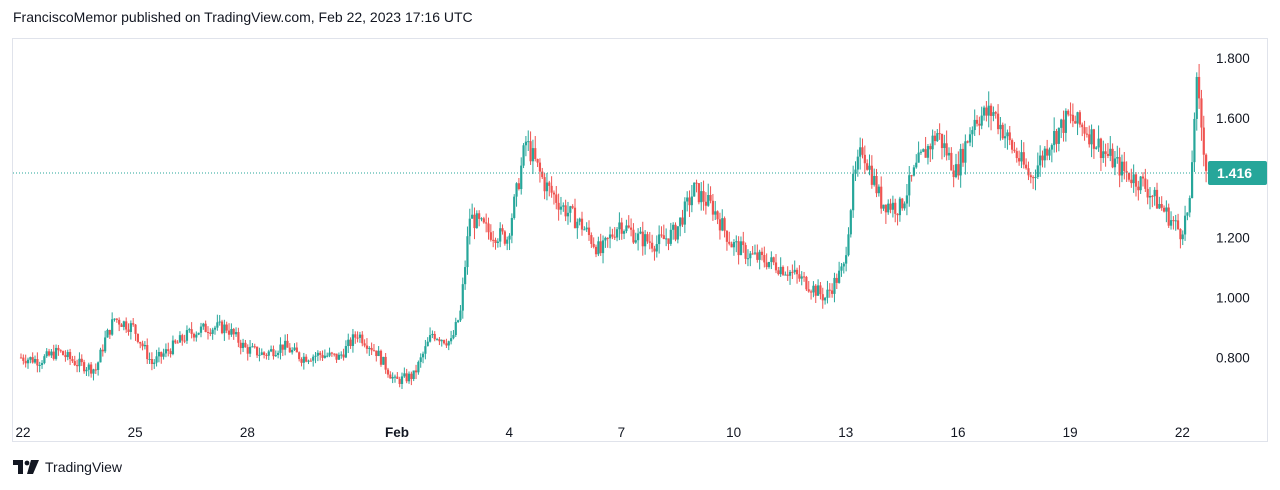 The height and width of the screenshot is (490, 1280). I want to click on time-tick-label: 22, so click(22, 432).